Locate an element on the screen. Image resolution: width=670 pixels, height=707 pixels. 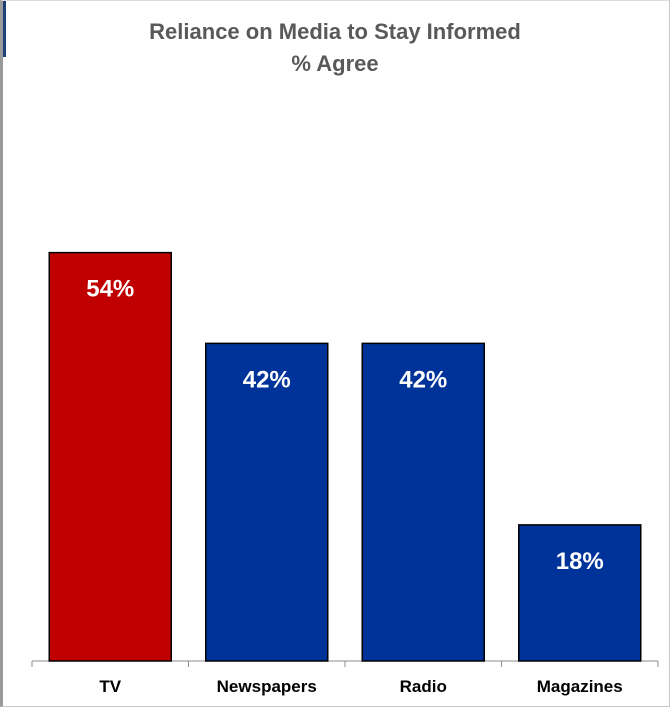
bar-tv is located at coordinates (110, 456).